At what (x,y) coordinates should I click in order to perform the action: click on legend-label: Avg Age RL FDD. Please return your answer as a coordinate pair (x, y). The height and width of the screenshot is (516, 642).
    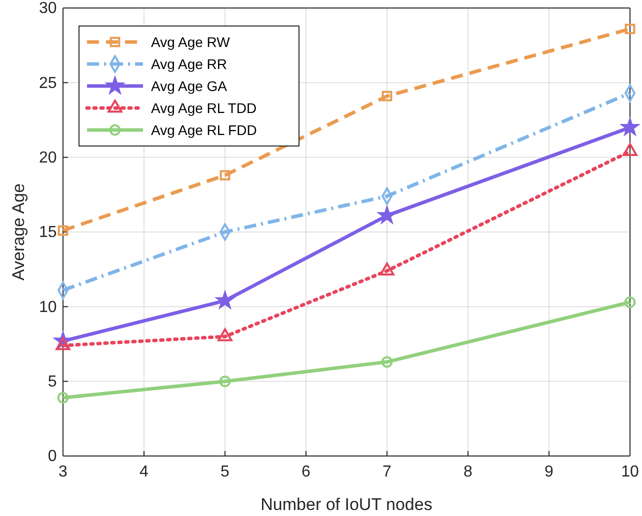
    Looking at the image, I should click on (204, 130).